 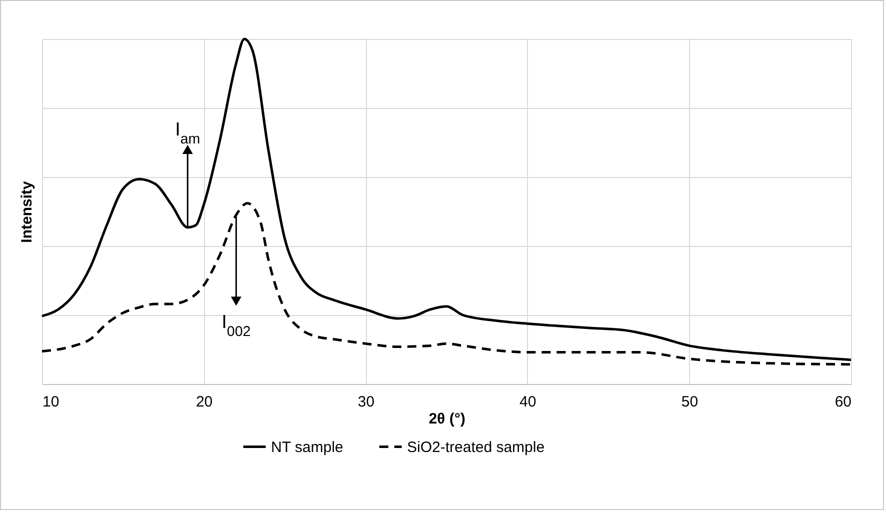 What do you see at coordinates (843, 402) in the screenshot?
I see `x-tick-label: 60` at bounding box center [843, 402].